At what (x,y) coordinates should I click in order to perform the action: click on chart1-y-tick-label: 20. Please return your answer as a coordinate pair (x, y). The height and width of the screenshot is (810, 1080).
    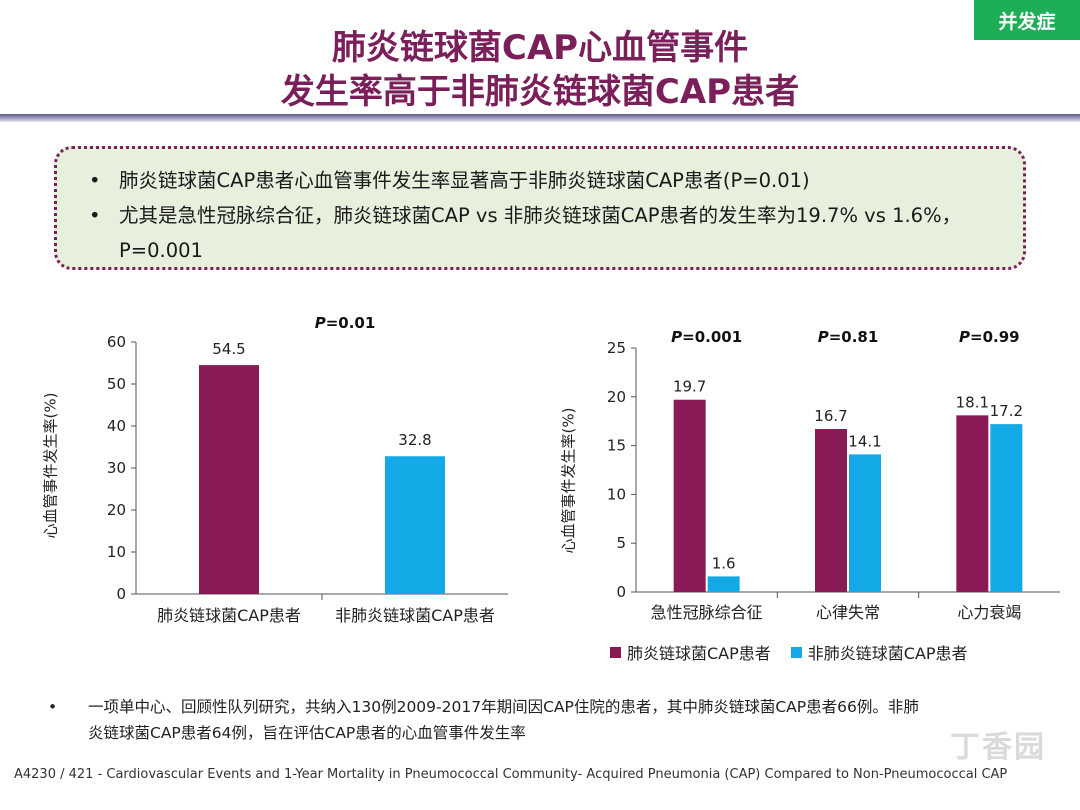
    Looking at the image, I should click on (116, 510).